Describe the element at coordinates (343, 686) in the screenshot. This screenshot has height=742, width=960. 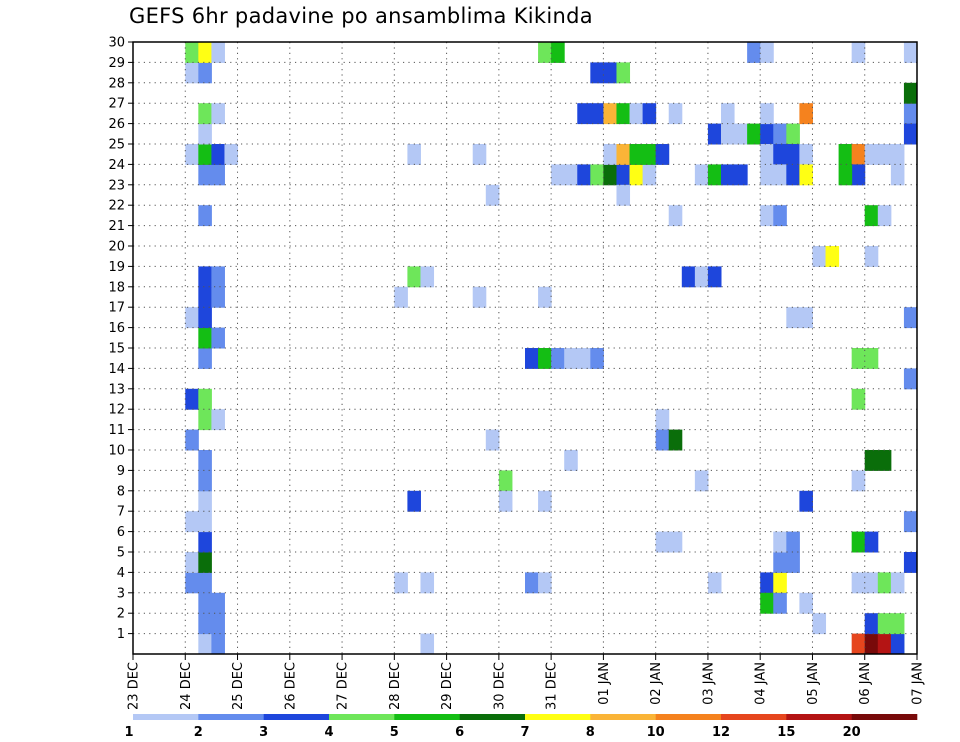
I see `x-tick-label: 27 DEC` at that location.